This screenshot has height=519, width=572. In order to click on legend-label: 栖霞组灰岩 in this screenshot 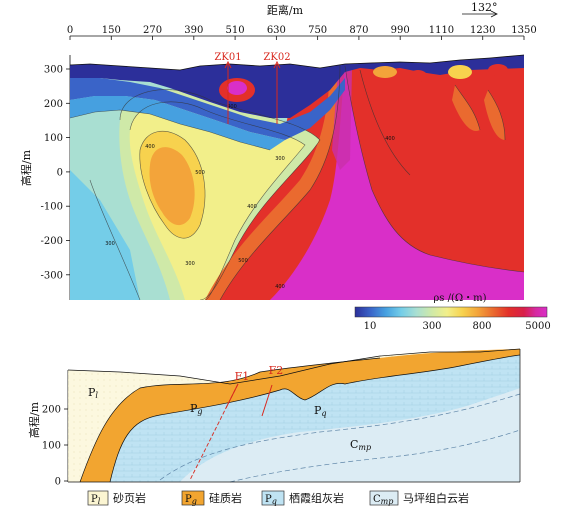, I will do `click(316, 498)`.